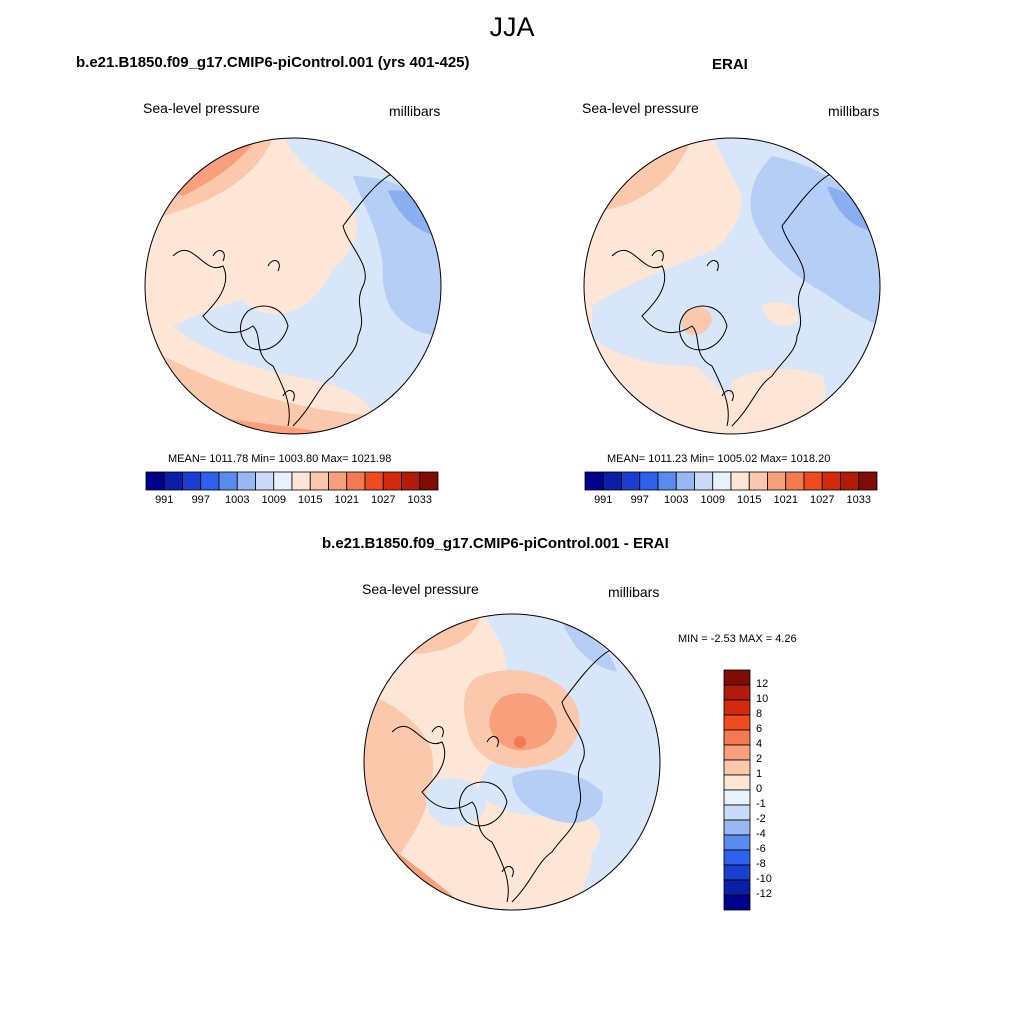 This screenshot has width=1024, height=1024. I want to click on region-arctic-positive-core, so click(523, 722).